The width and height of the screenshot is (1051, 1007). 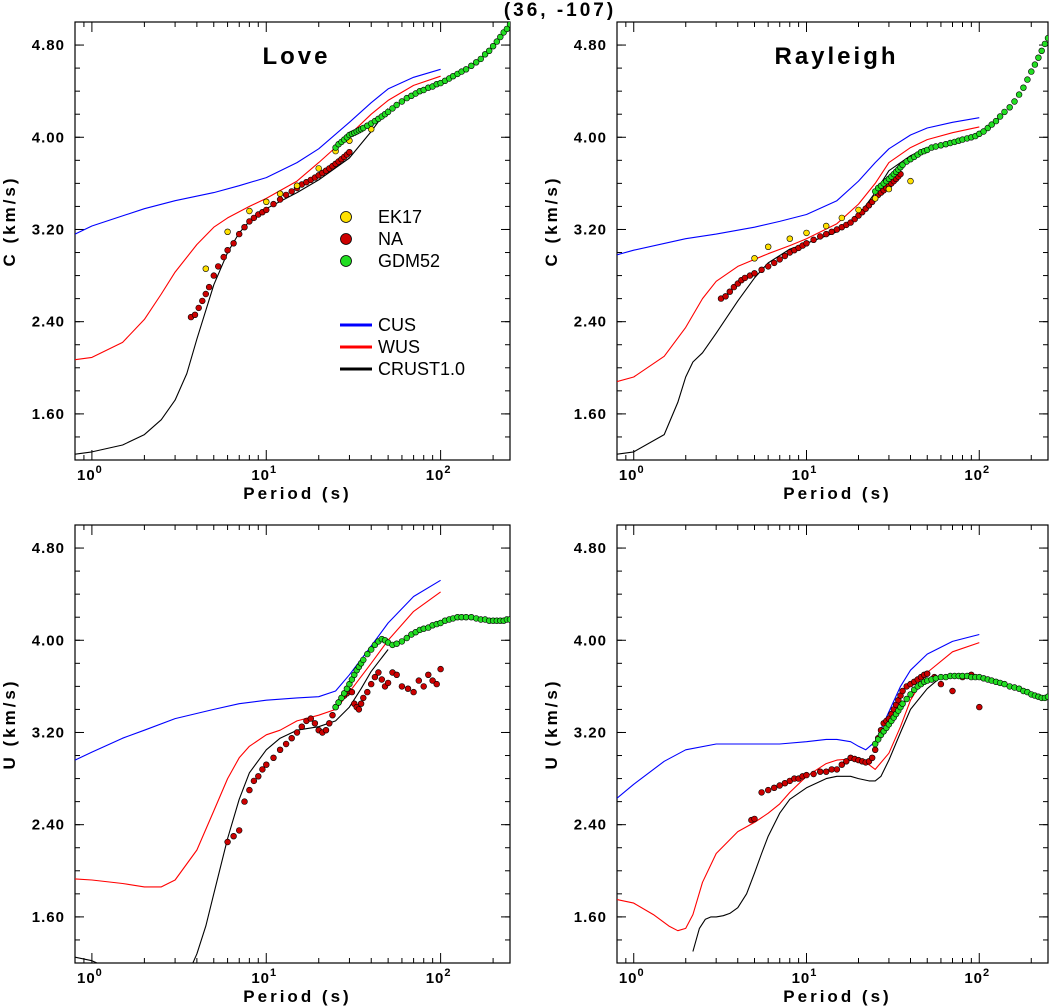 What do you see at coordinates (551, 220) in the screenshot?
I see `y-axis-label: C (km/s)` at bounding box center [551, 220].